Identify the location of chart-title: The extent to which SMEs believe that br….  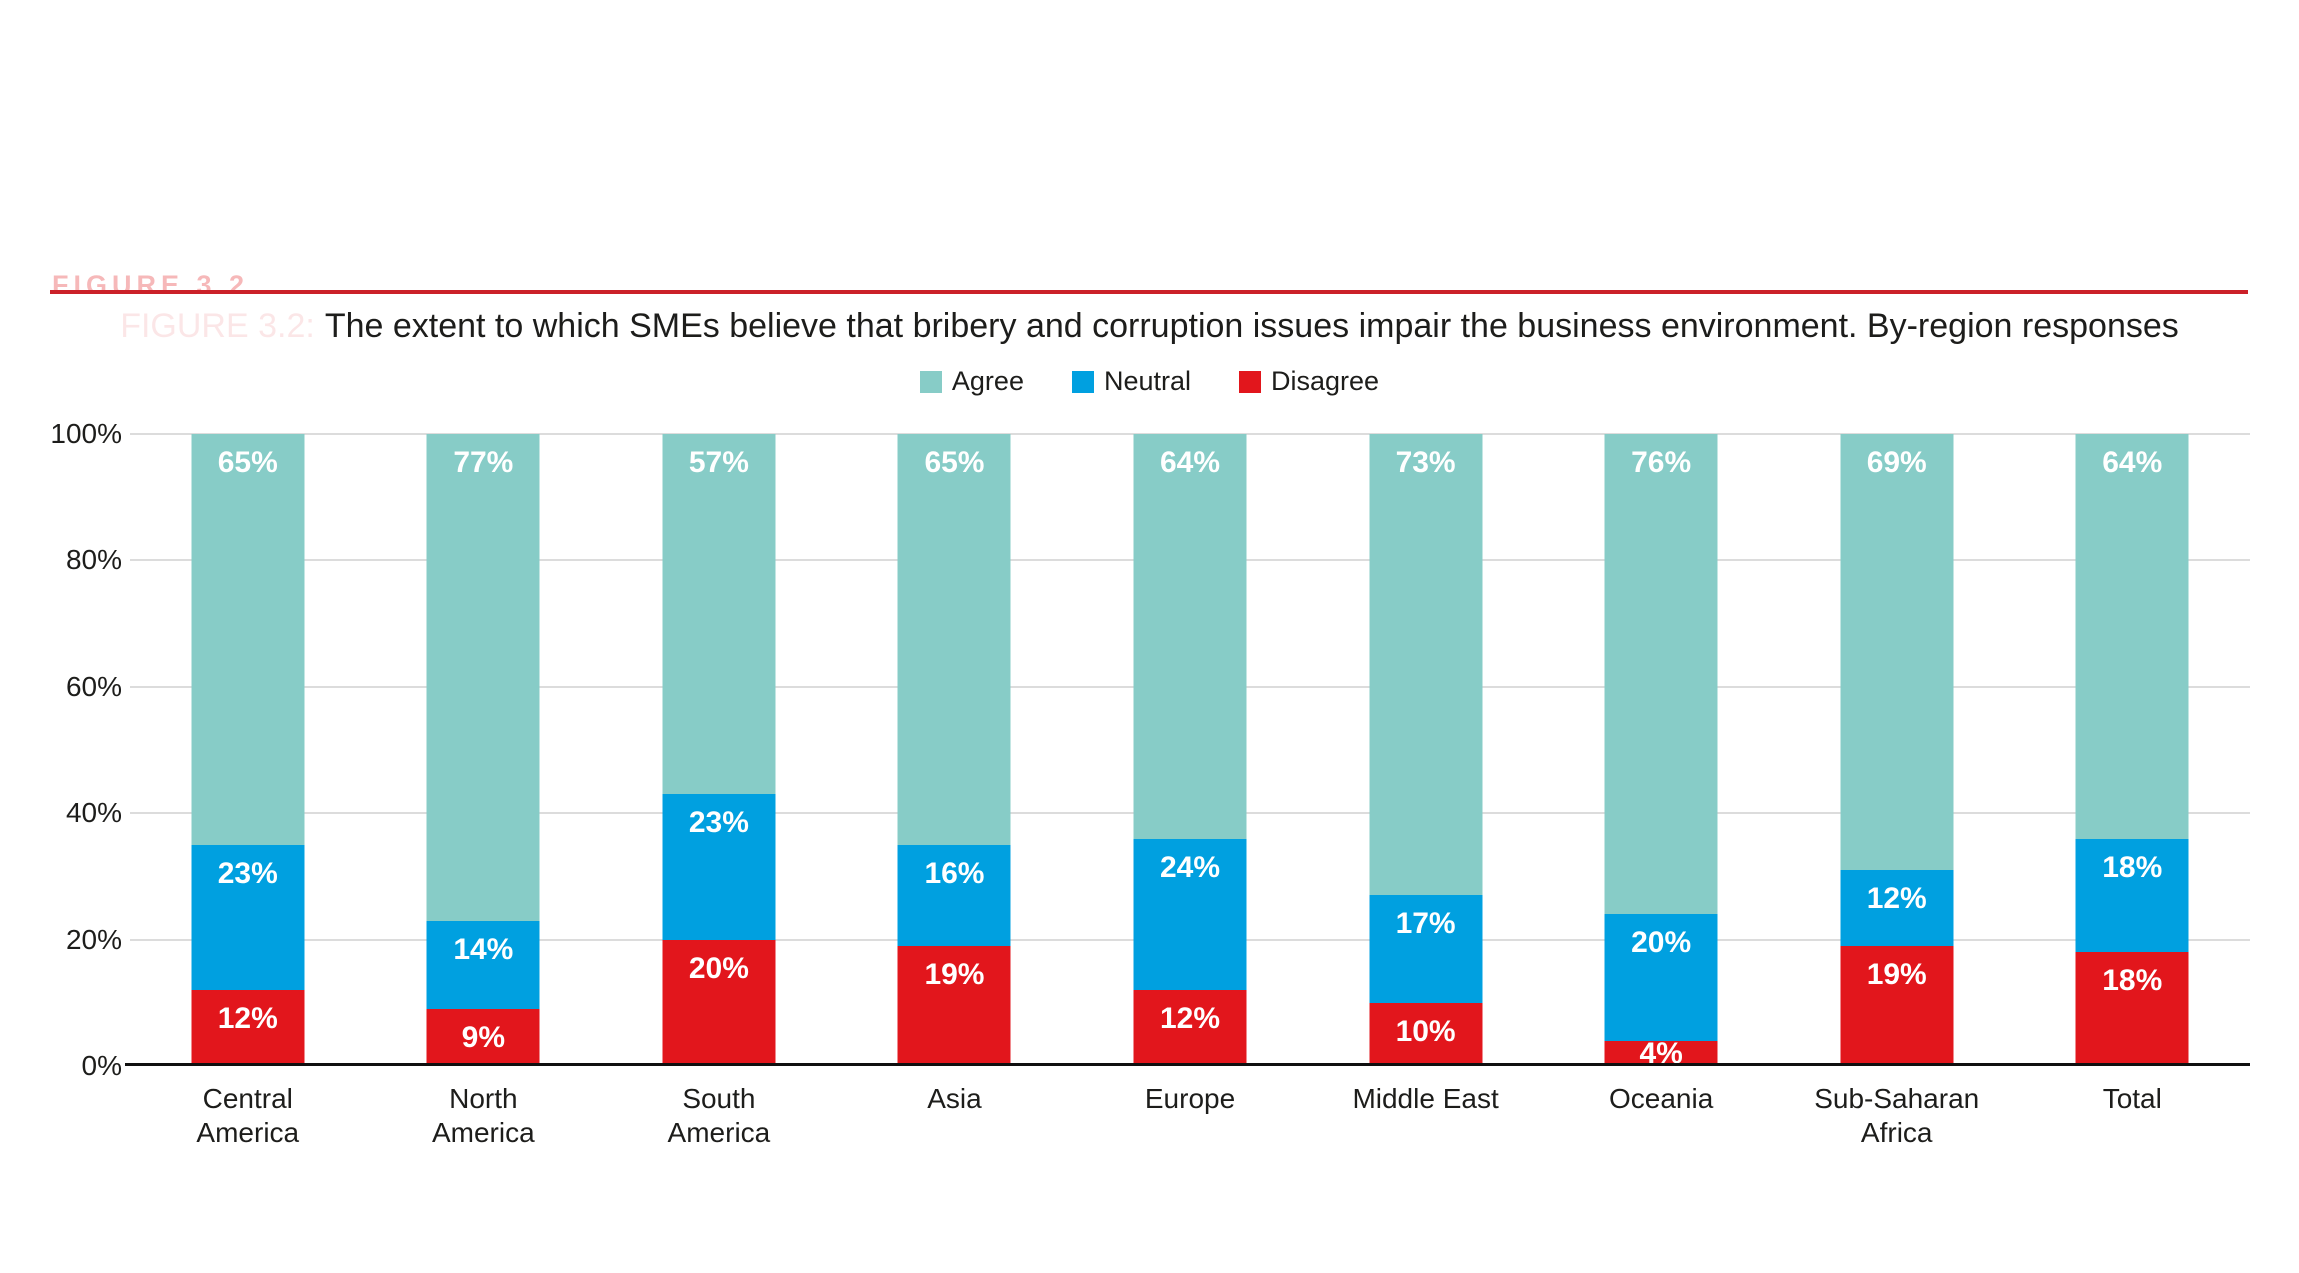
(1251, 326).